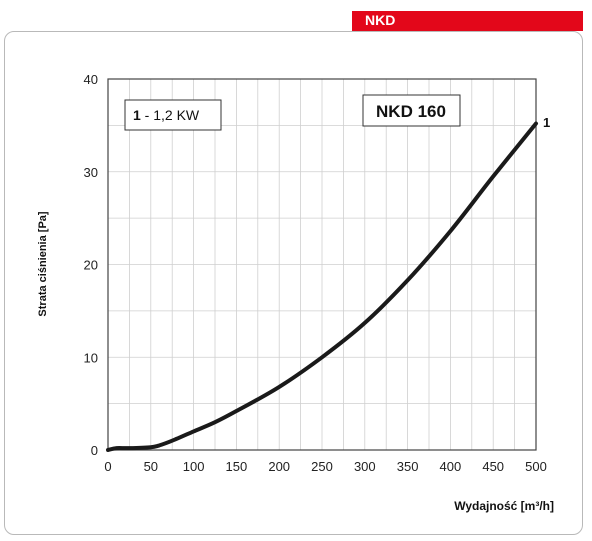  What do you see at coordinates (322, 466) in the screenshot?
I see `x-tick-label: 250` at bounding box center [322, 466].